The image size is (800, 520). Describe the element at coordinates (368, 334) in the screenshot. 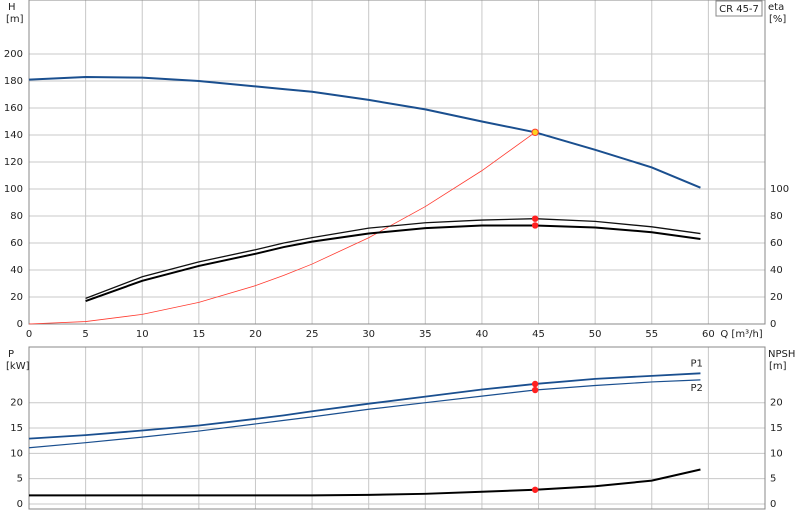

I see `x-tick-label: 30` at that location.